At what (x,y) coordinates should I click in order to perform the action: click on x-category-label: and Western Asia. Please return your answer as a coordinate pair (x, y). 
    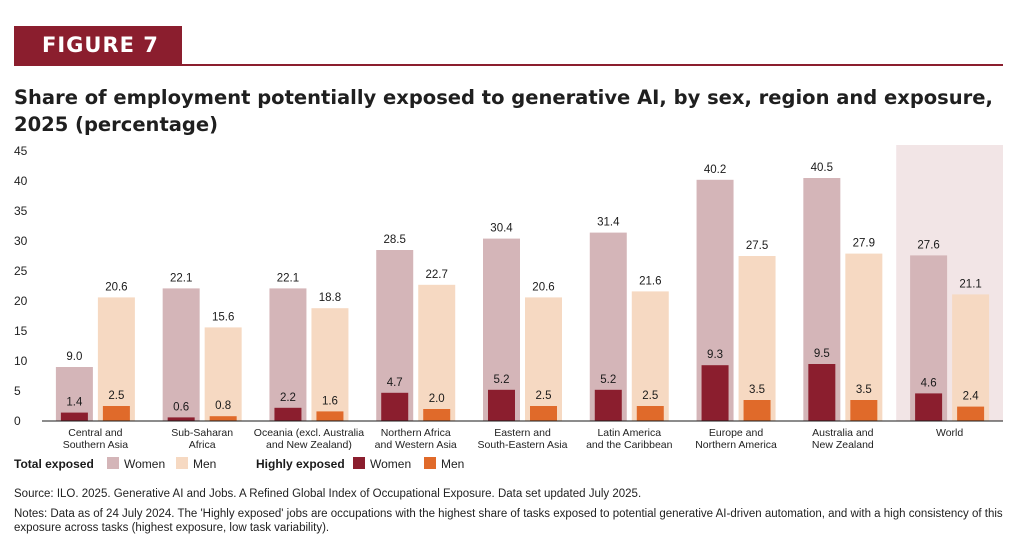
    Looking at the image, I should click on (416, 445).